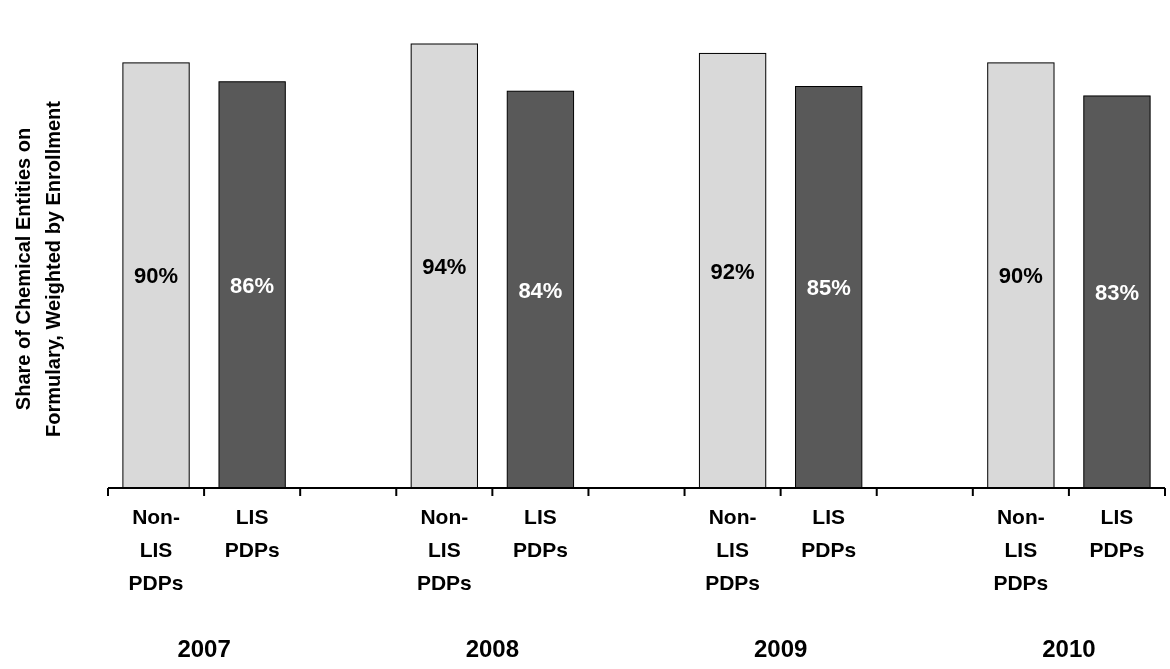 Image resolution: width=1170 pixels, height=669 pixels. I want to click on x-tick-label: 2007, so click(204, 648).